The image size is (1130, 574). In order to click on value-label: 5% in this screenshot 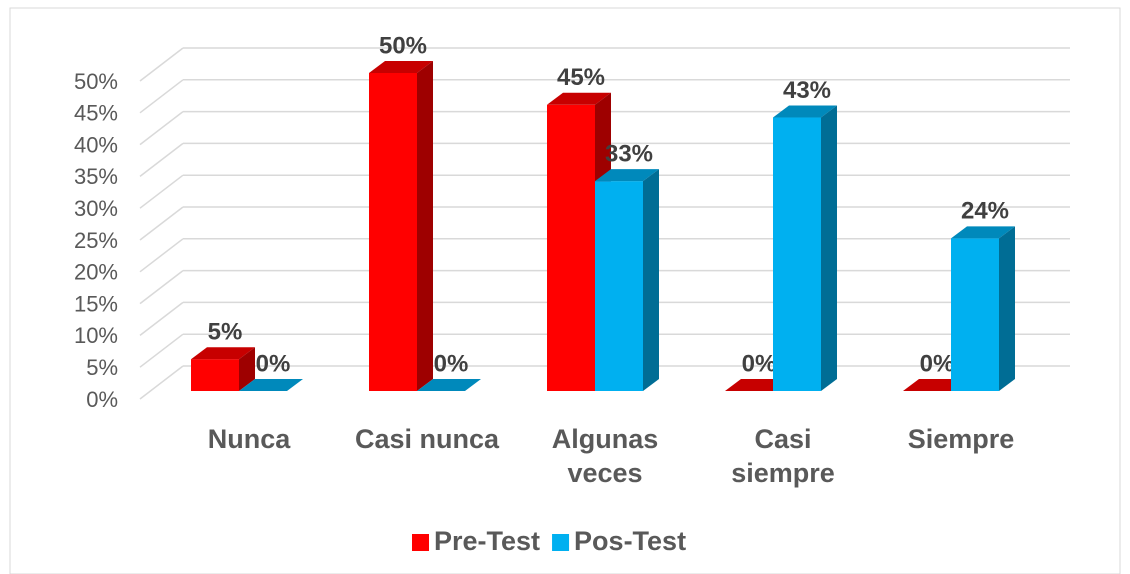, I will do `click(225, 332)`.